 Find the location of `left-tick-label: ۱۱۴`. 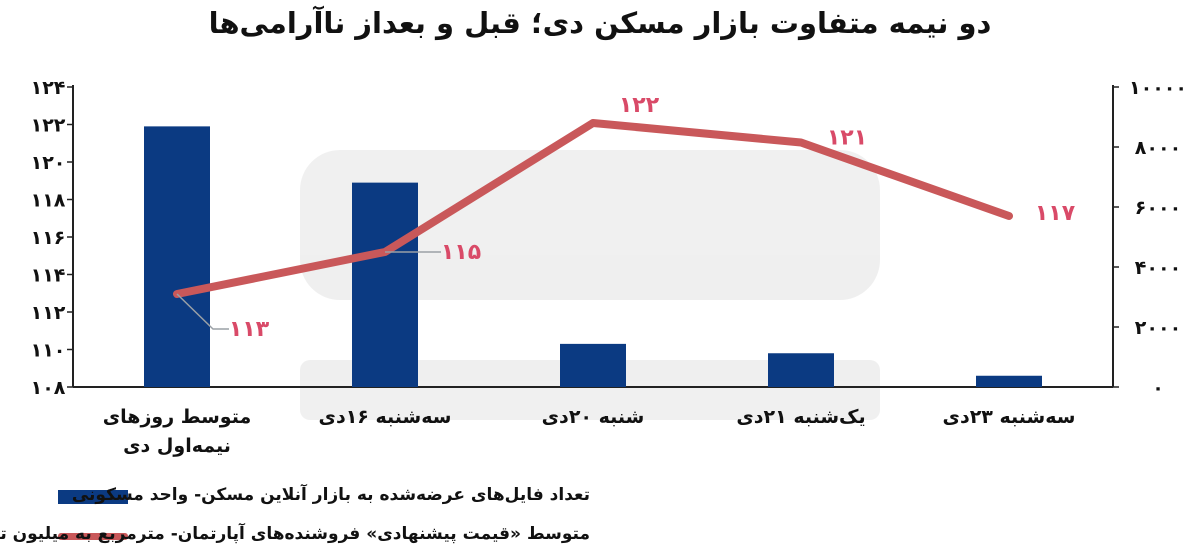

left-tick-label: ۱۱۴ is located at coordinates (48, 276).